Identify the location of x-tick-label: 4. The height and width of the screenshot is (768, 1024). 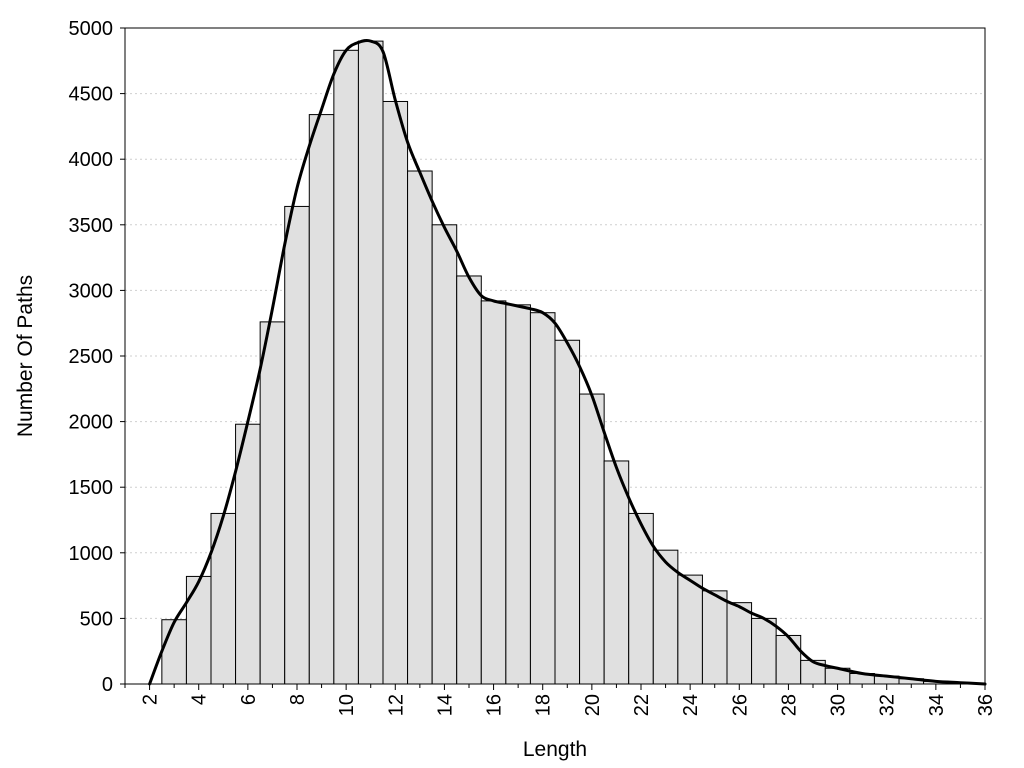
(200, 699).